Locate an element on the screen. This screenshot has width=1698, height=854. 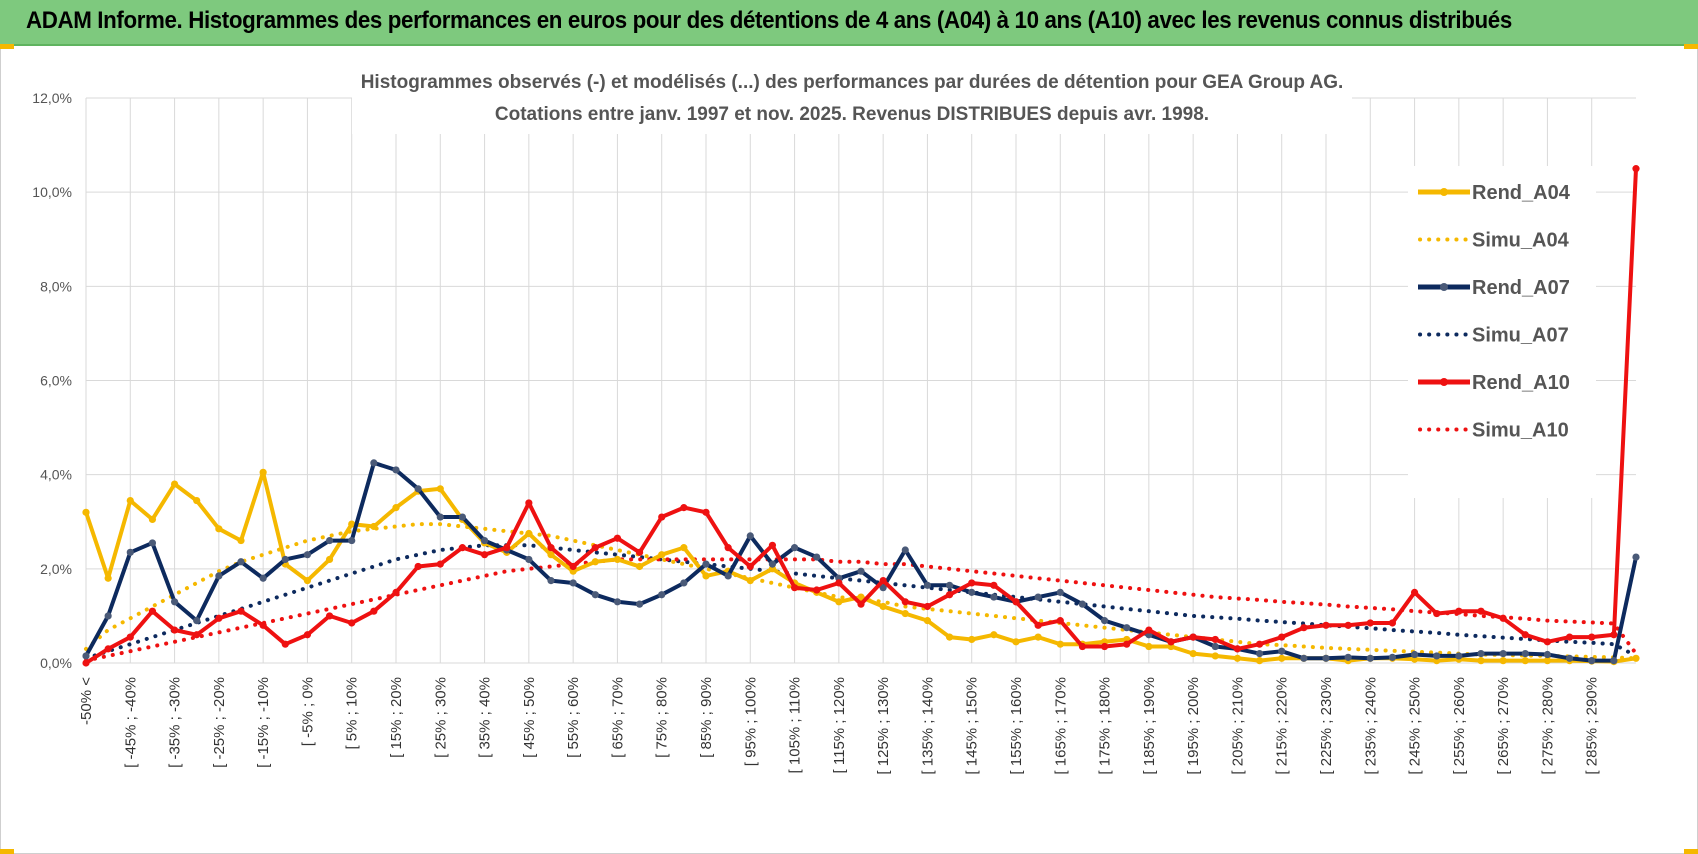
series-line-Simu_A04 is located at coordinates (861, 591).